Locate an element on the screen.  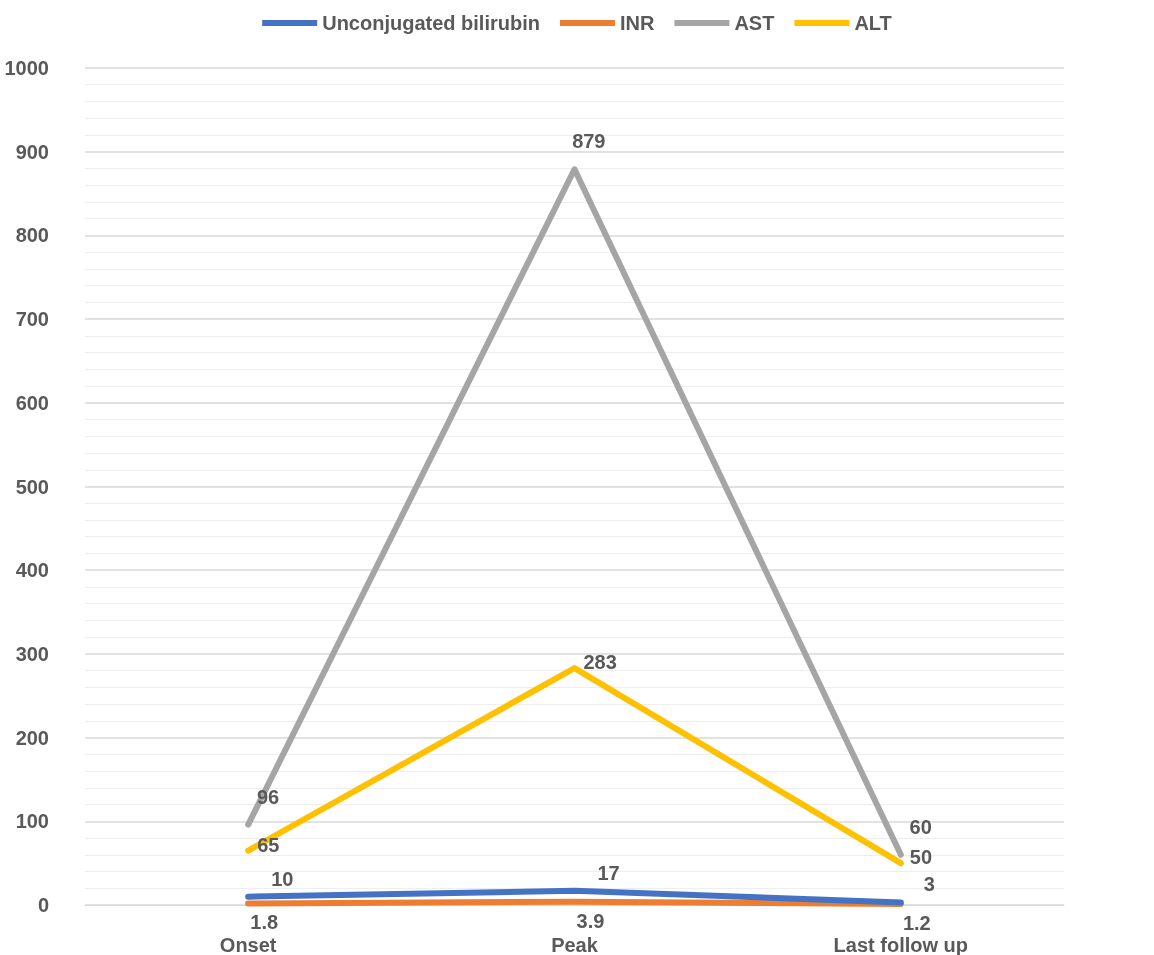
data-label: 1.2 is located at coordinates (916, 923).